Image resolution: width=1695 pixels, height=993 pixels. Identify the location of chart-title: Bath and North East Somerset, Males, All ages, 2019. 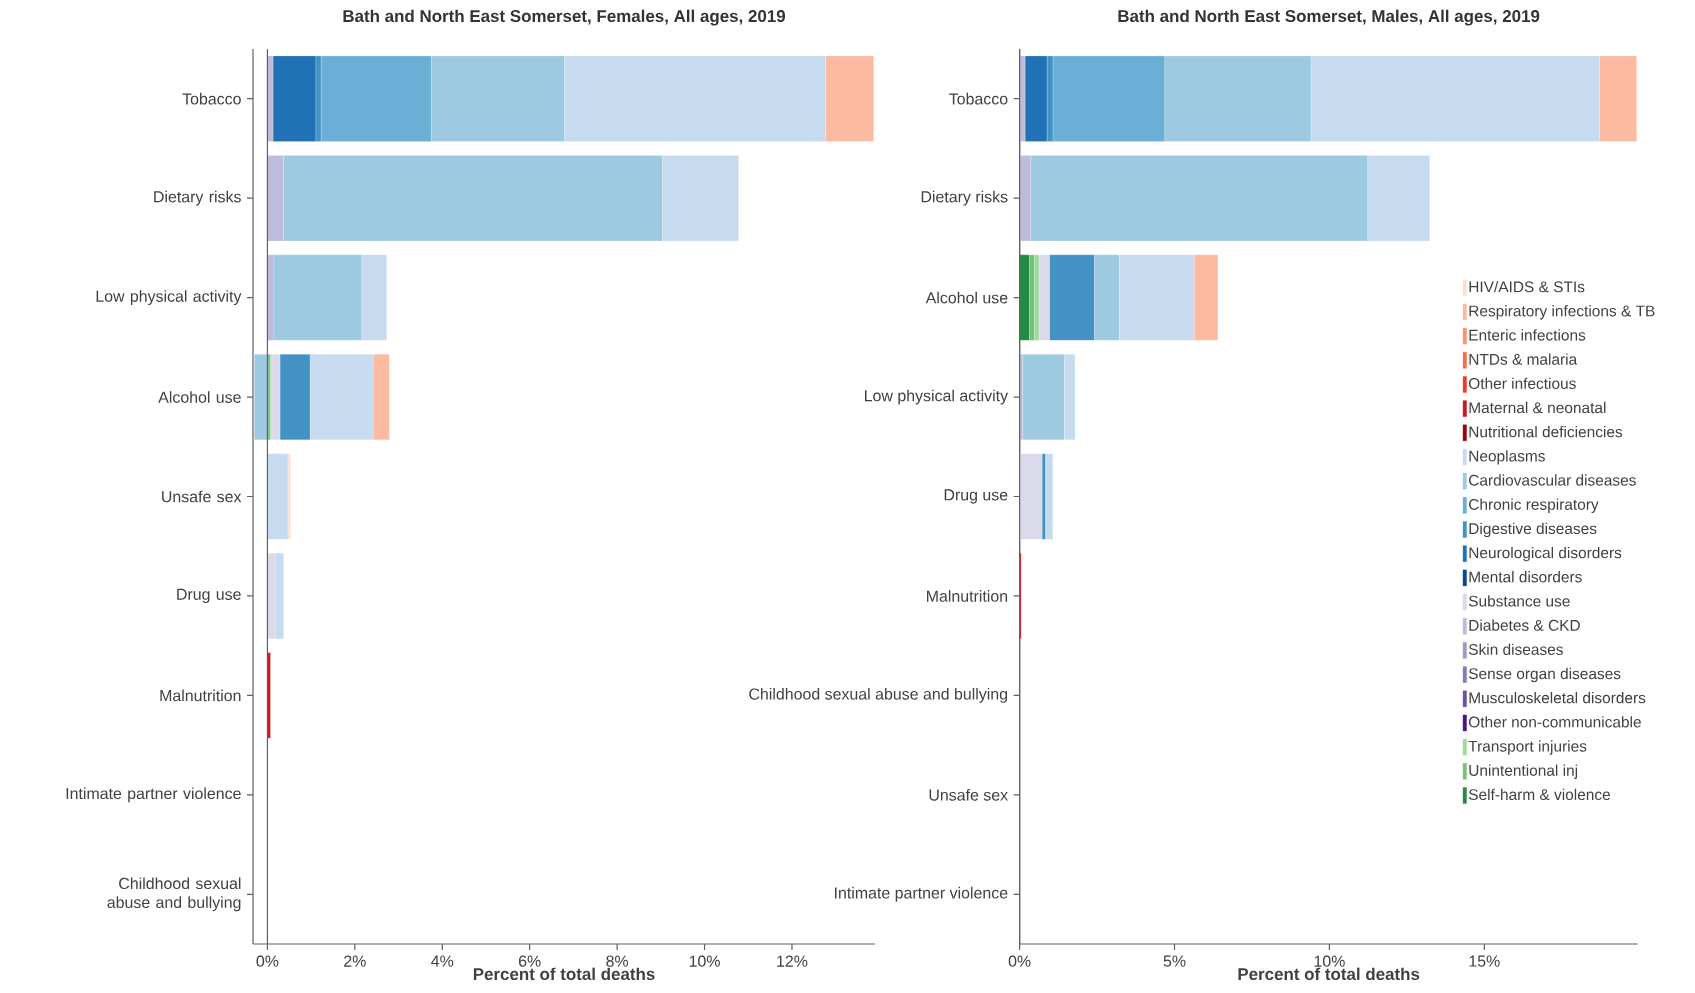
(1329, 17).